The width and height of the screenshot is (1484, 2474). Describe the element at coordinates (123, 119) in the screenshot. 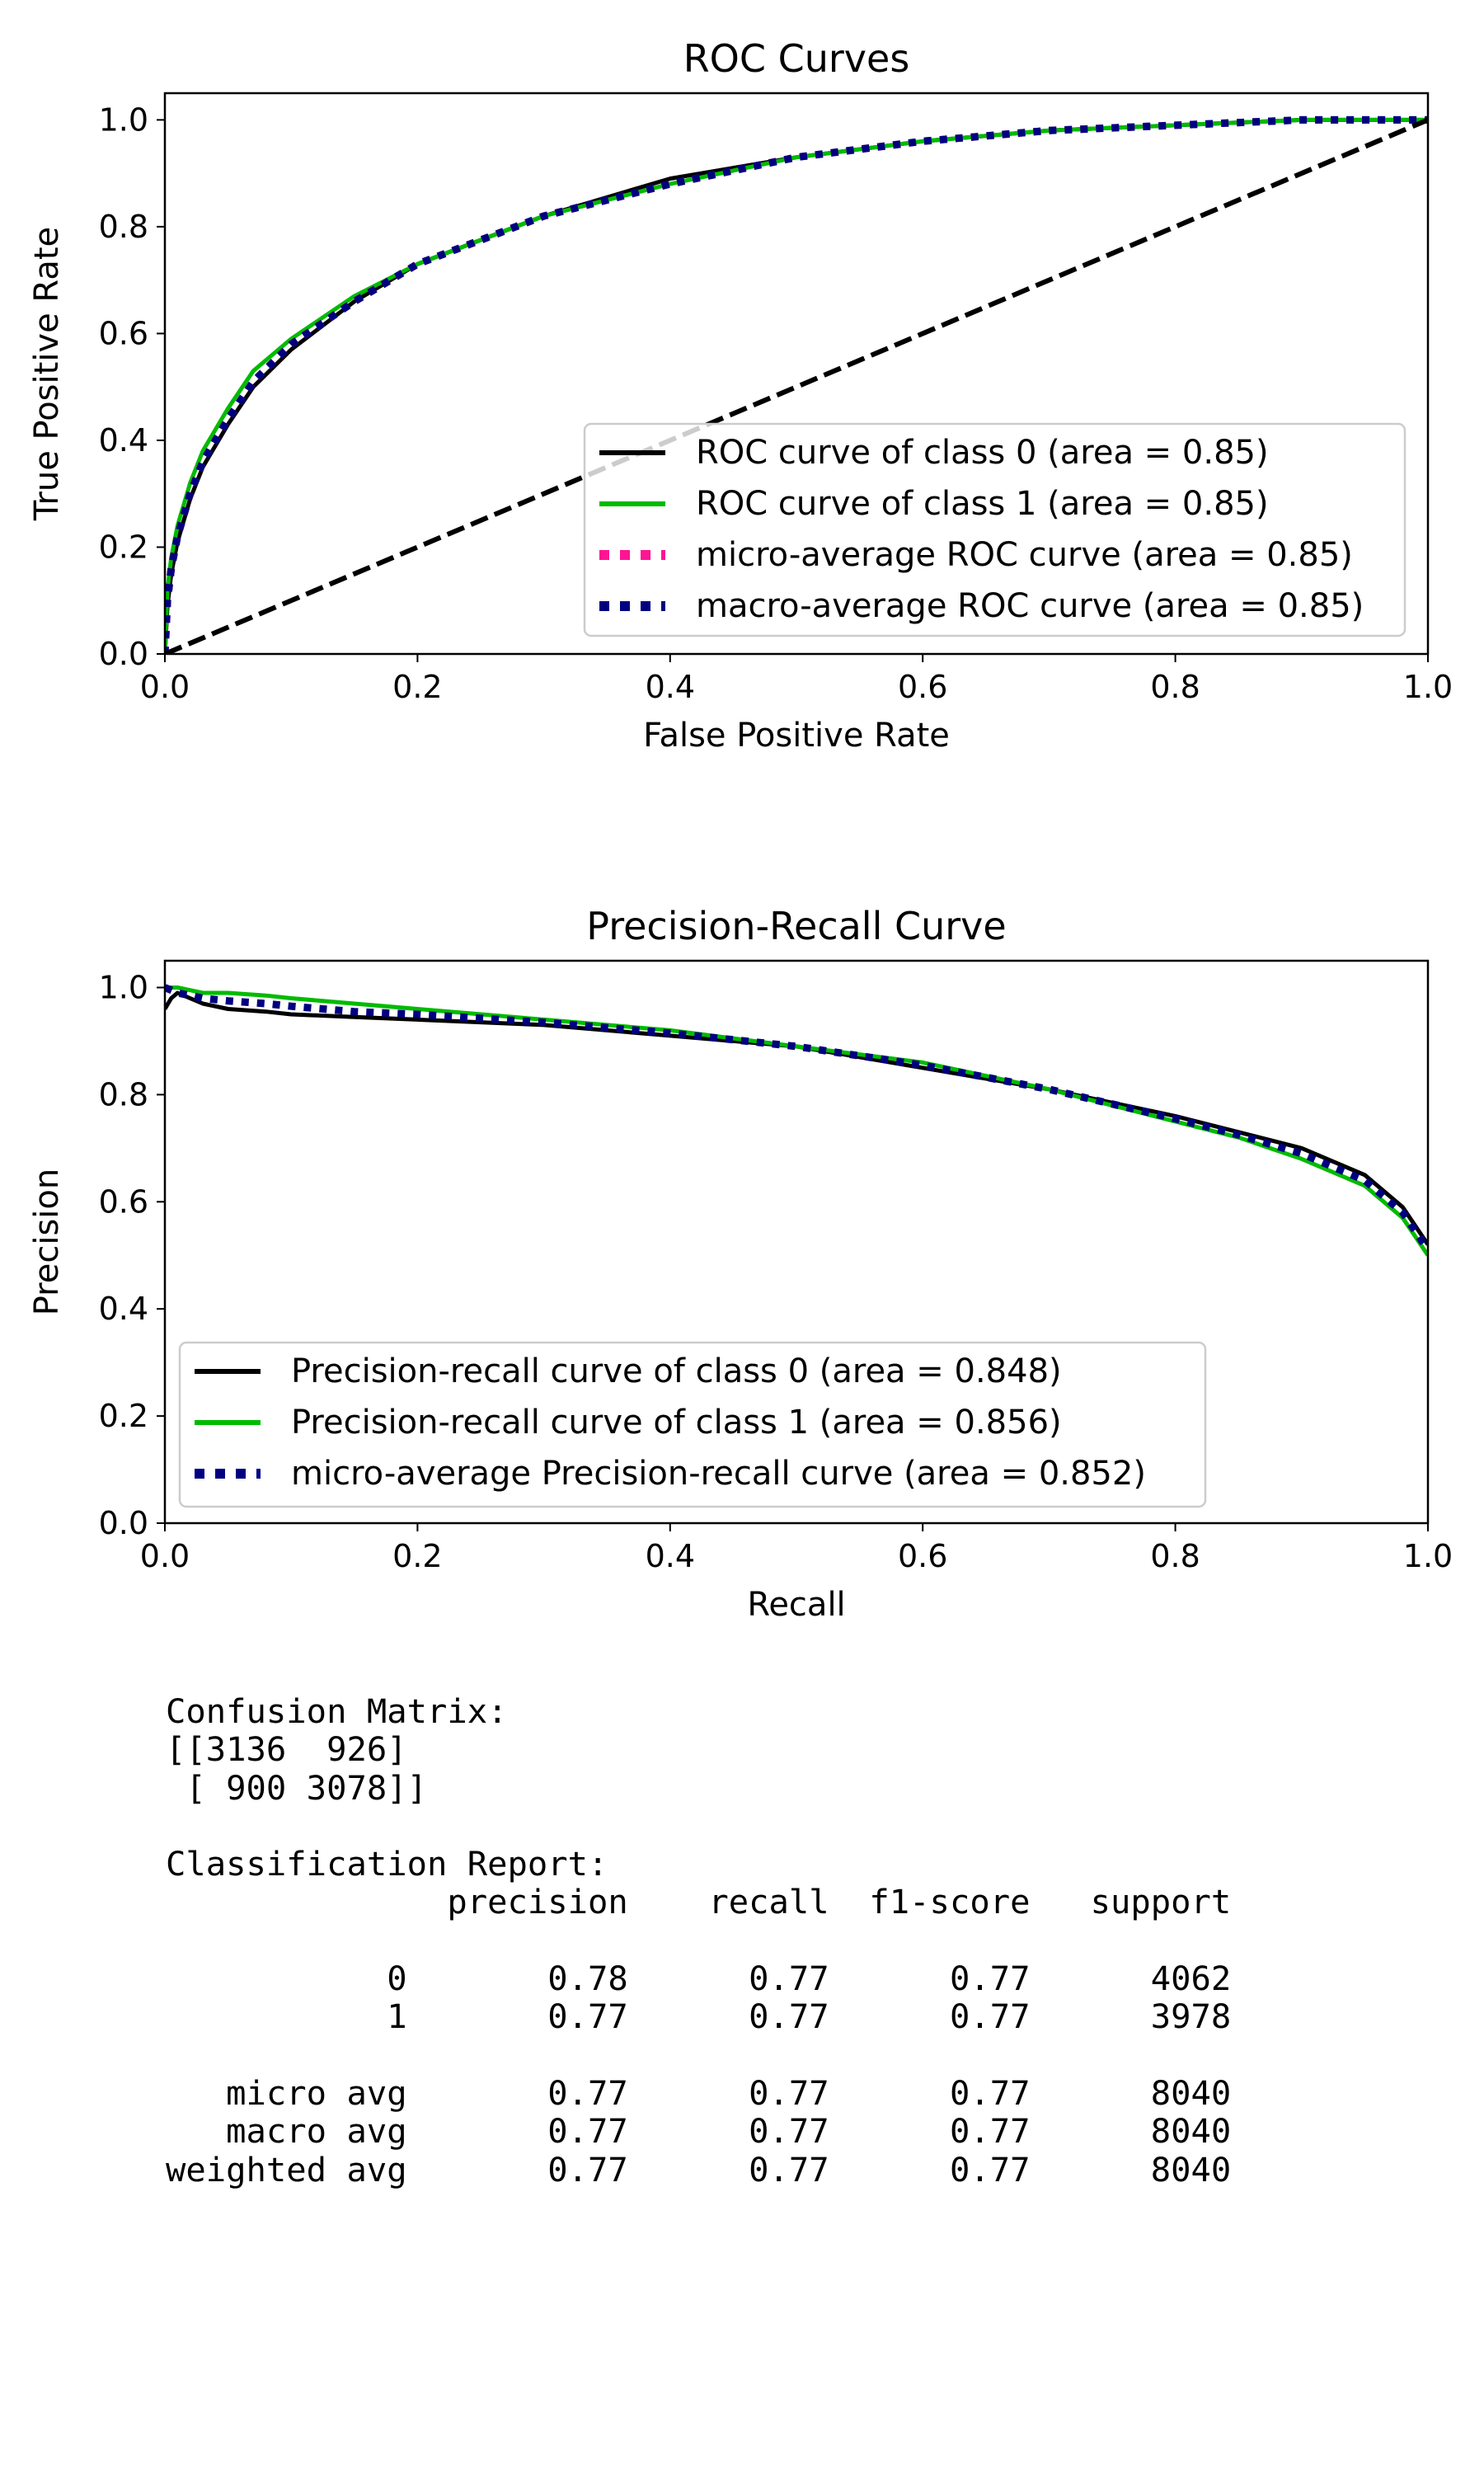

I see `roc-y-tick-label: 1.0` at that location.